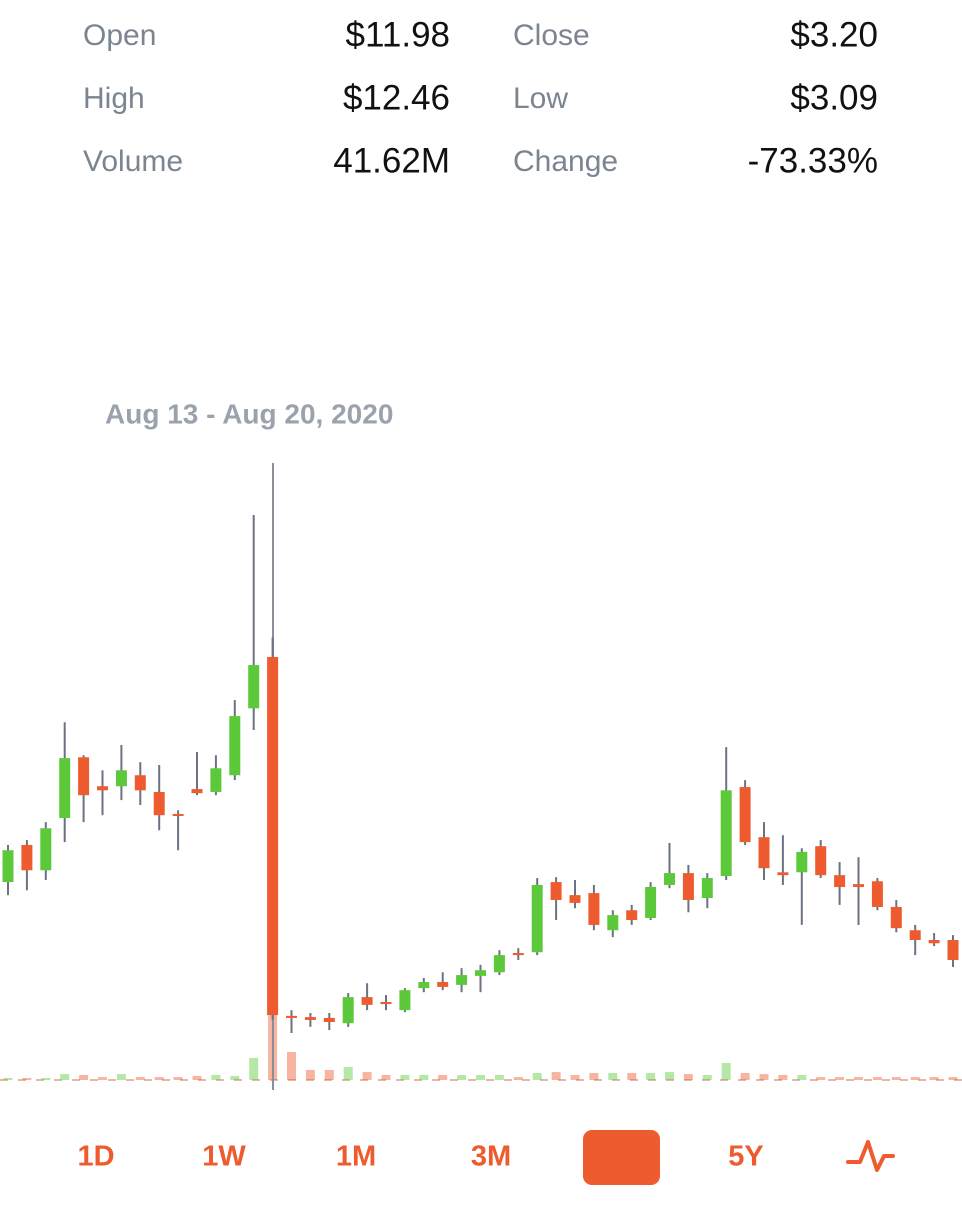 The width and height of the screenshot is (962, 1205). Describe the element at coordinates (420, 1157) in the screenshot. I see `range-tabs: 1D 1W 1M 3M 1Y 5Y` at that location.